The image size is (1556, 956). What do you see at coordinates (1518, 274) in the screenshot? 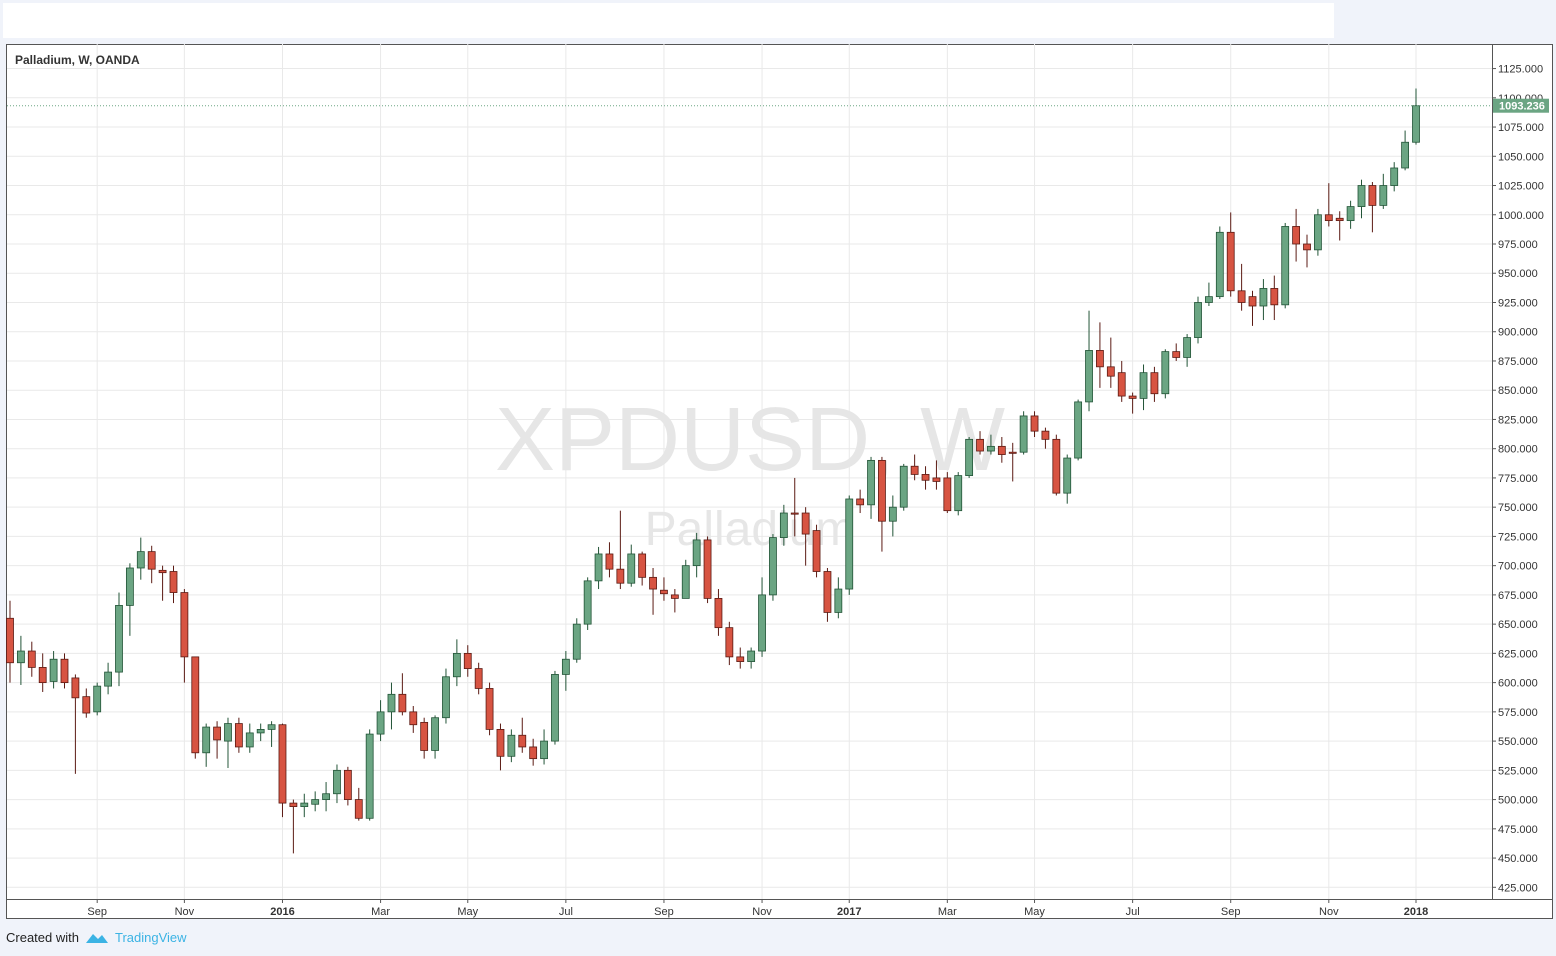
I see `y-tick-label: 950.000` at bounding box center [1518, 274].